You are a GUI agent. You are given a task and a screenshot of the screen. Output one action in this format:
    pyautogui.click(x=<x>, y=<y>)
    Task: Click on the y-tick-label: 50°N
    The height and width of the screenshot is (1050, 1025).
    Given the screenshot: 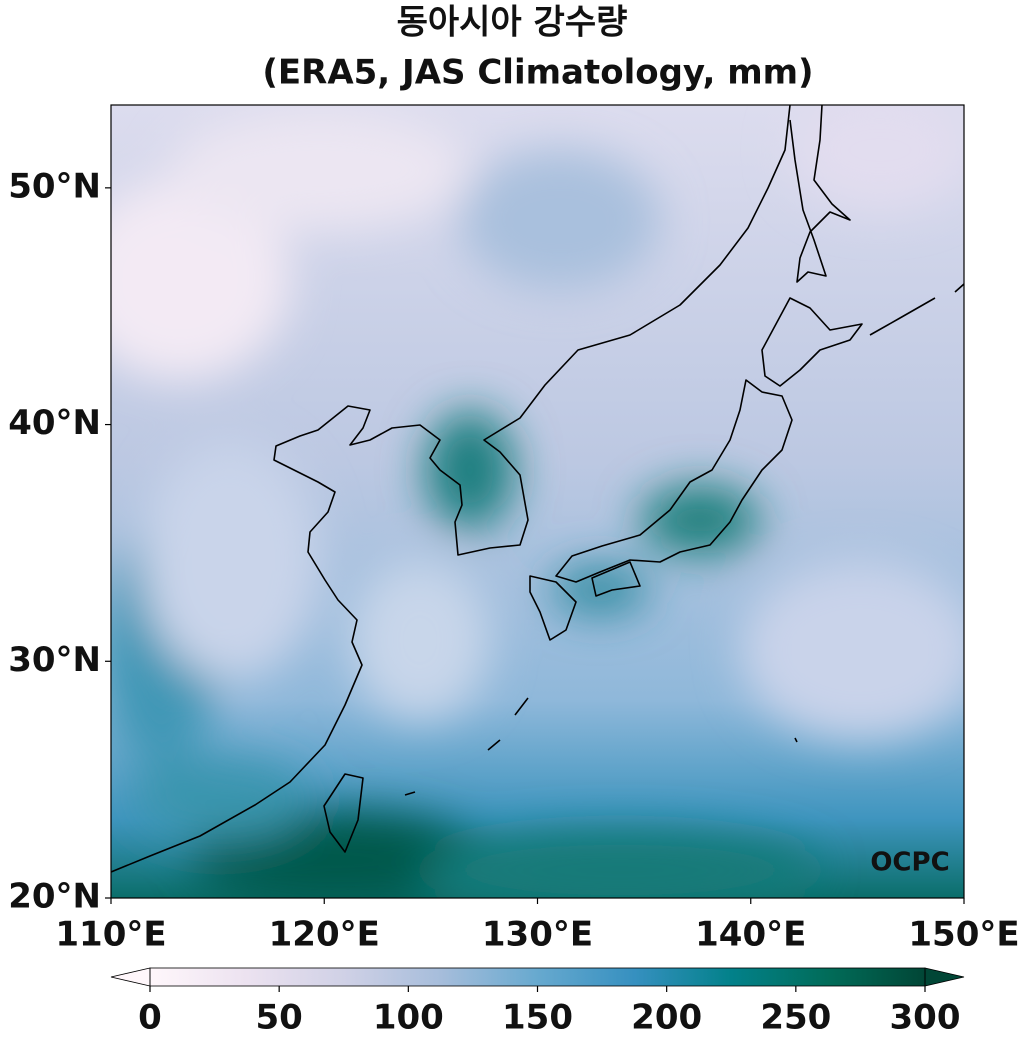 What is the action you would take?
    pyautogui.click(x=54, y=186)
    